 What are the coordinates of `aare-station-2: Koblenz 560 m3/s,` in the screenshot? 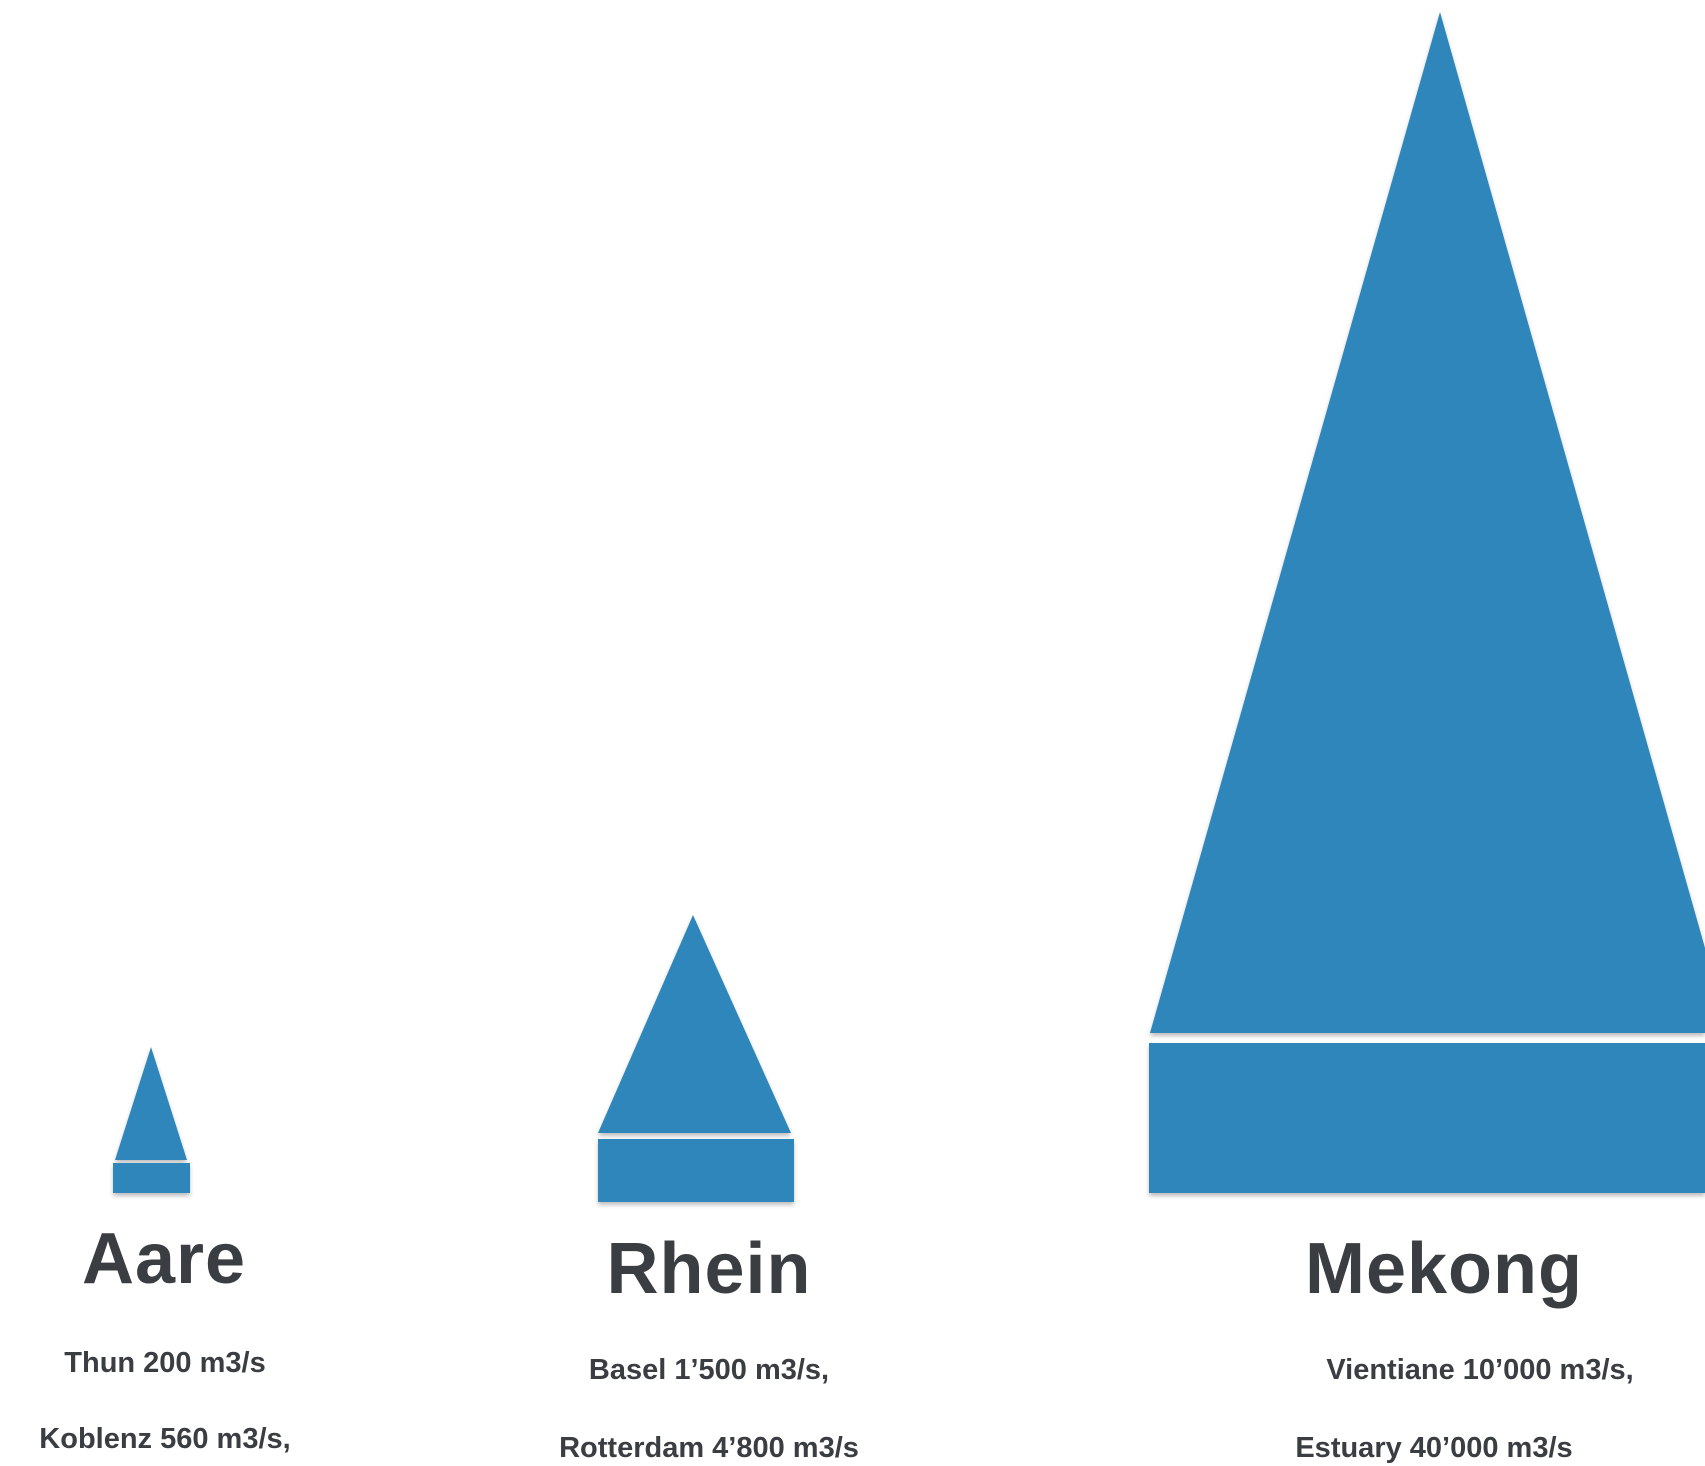 It's located at (165, 1439).